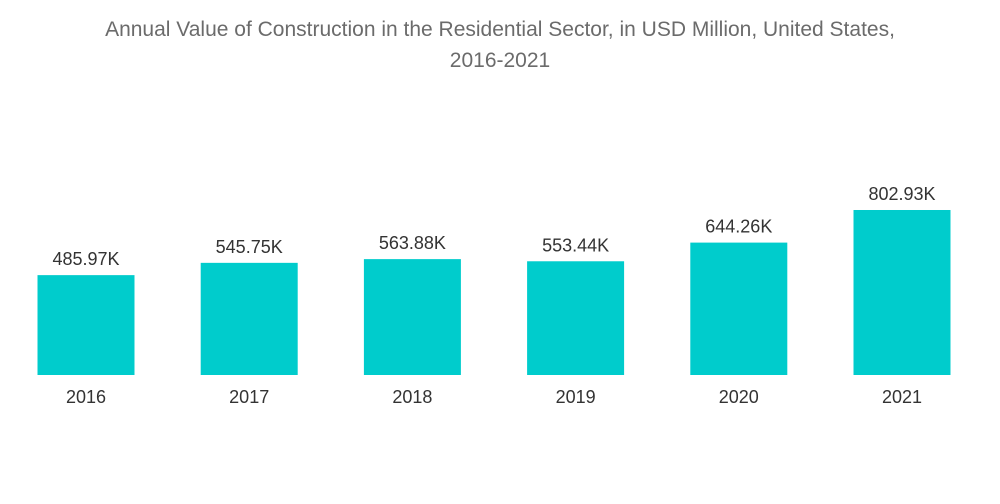 This screenshot has height=504, width=1000. Describe the element at coordinates (86, 325) in the screenshot. I see `bar-2016` at that location.